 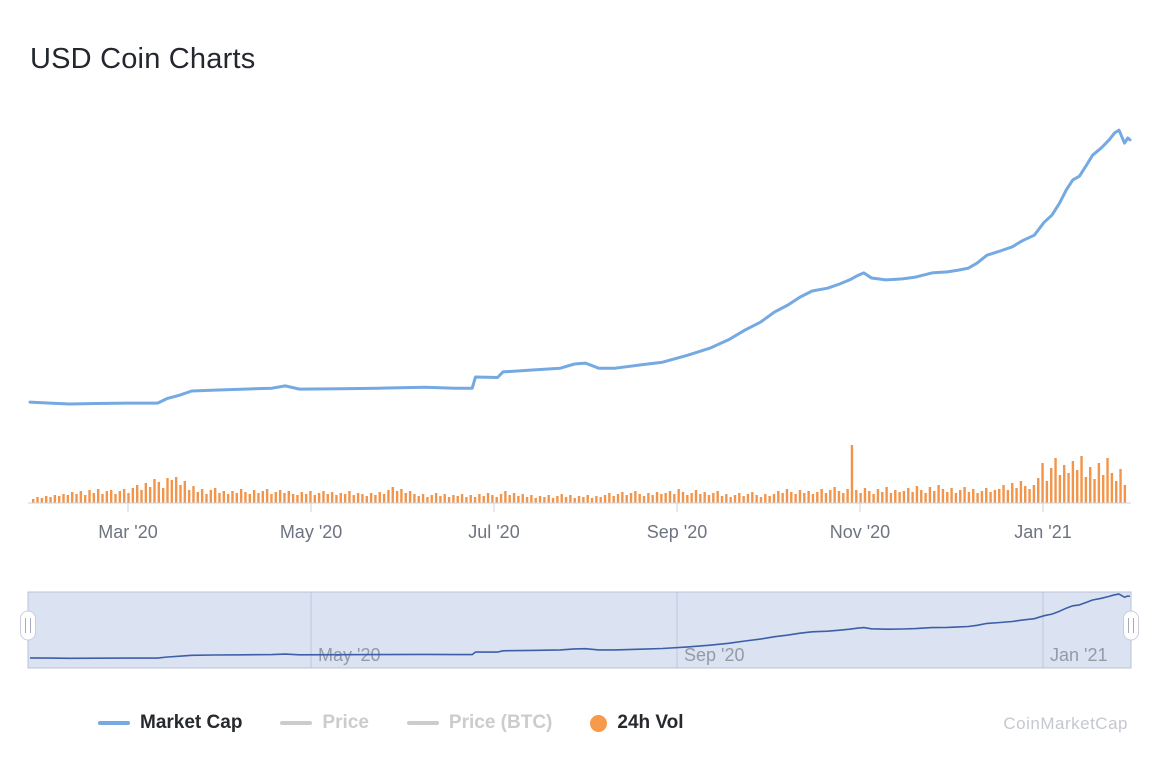 I want to click on navigator-right-handle, so click(x=1131, y=625).